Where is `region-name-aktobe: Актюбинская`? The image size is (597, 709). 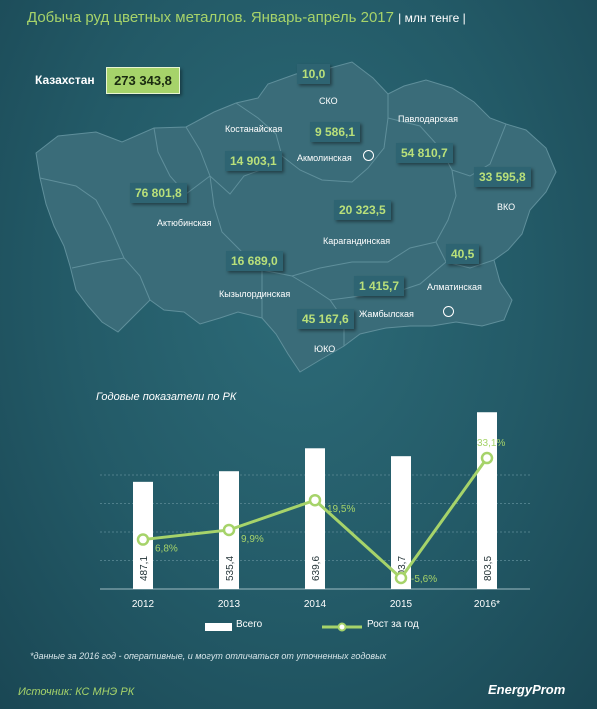 region-name-aktobe: Актюбинская is located at coordinates (184, 223).